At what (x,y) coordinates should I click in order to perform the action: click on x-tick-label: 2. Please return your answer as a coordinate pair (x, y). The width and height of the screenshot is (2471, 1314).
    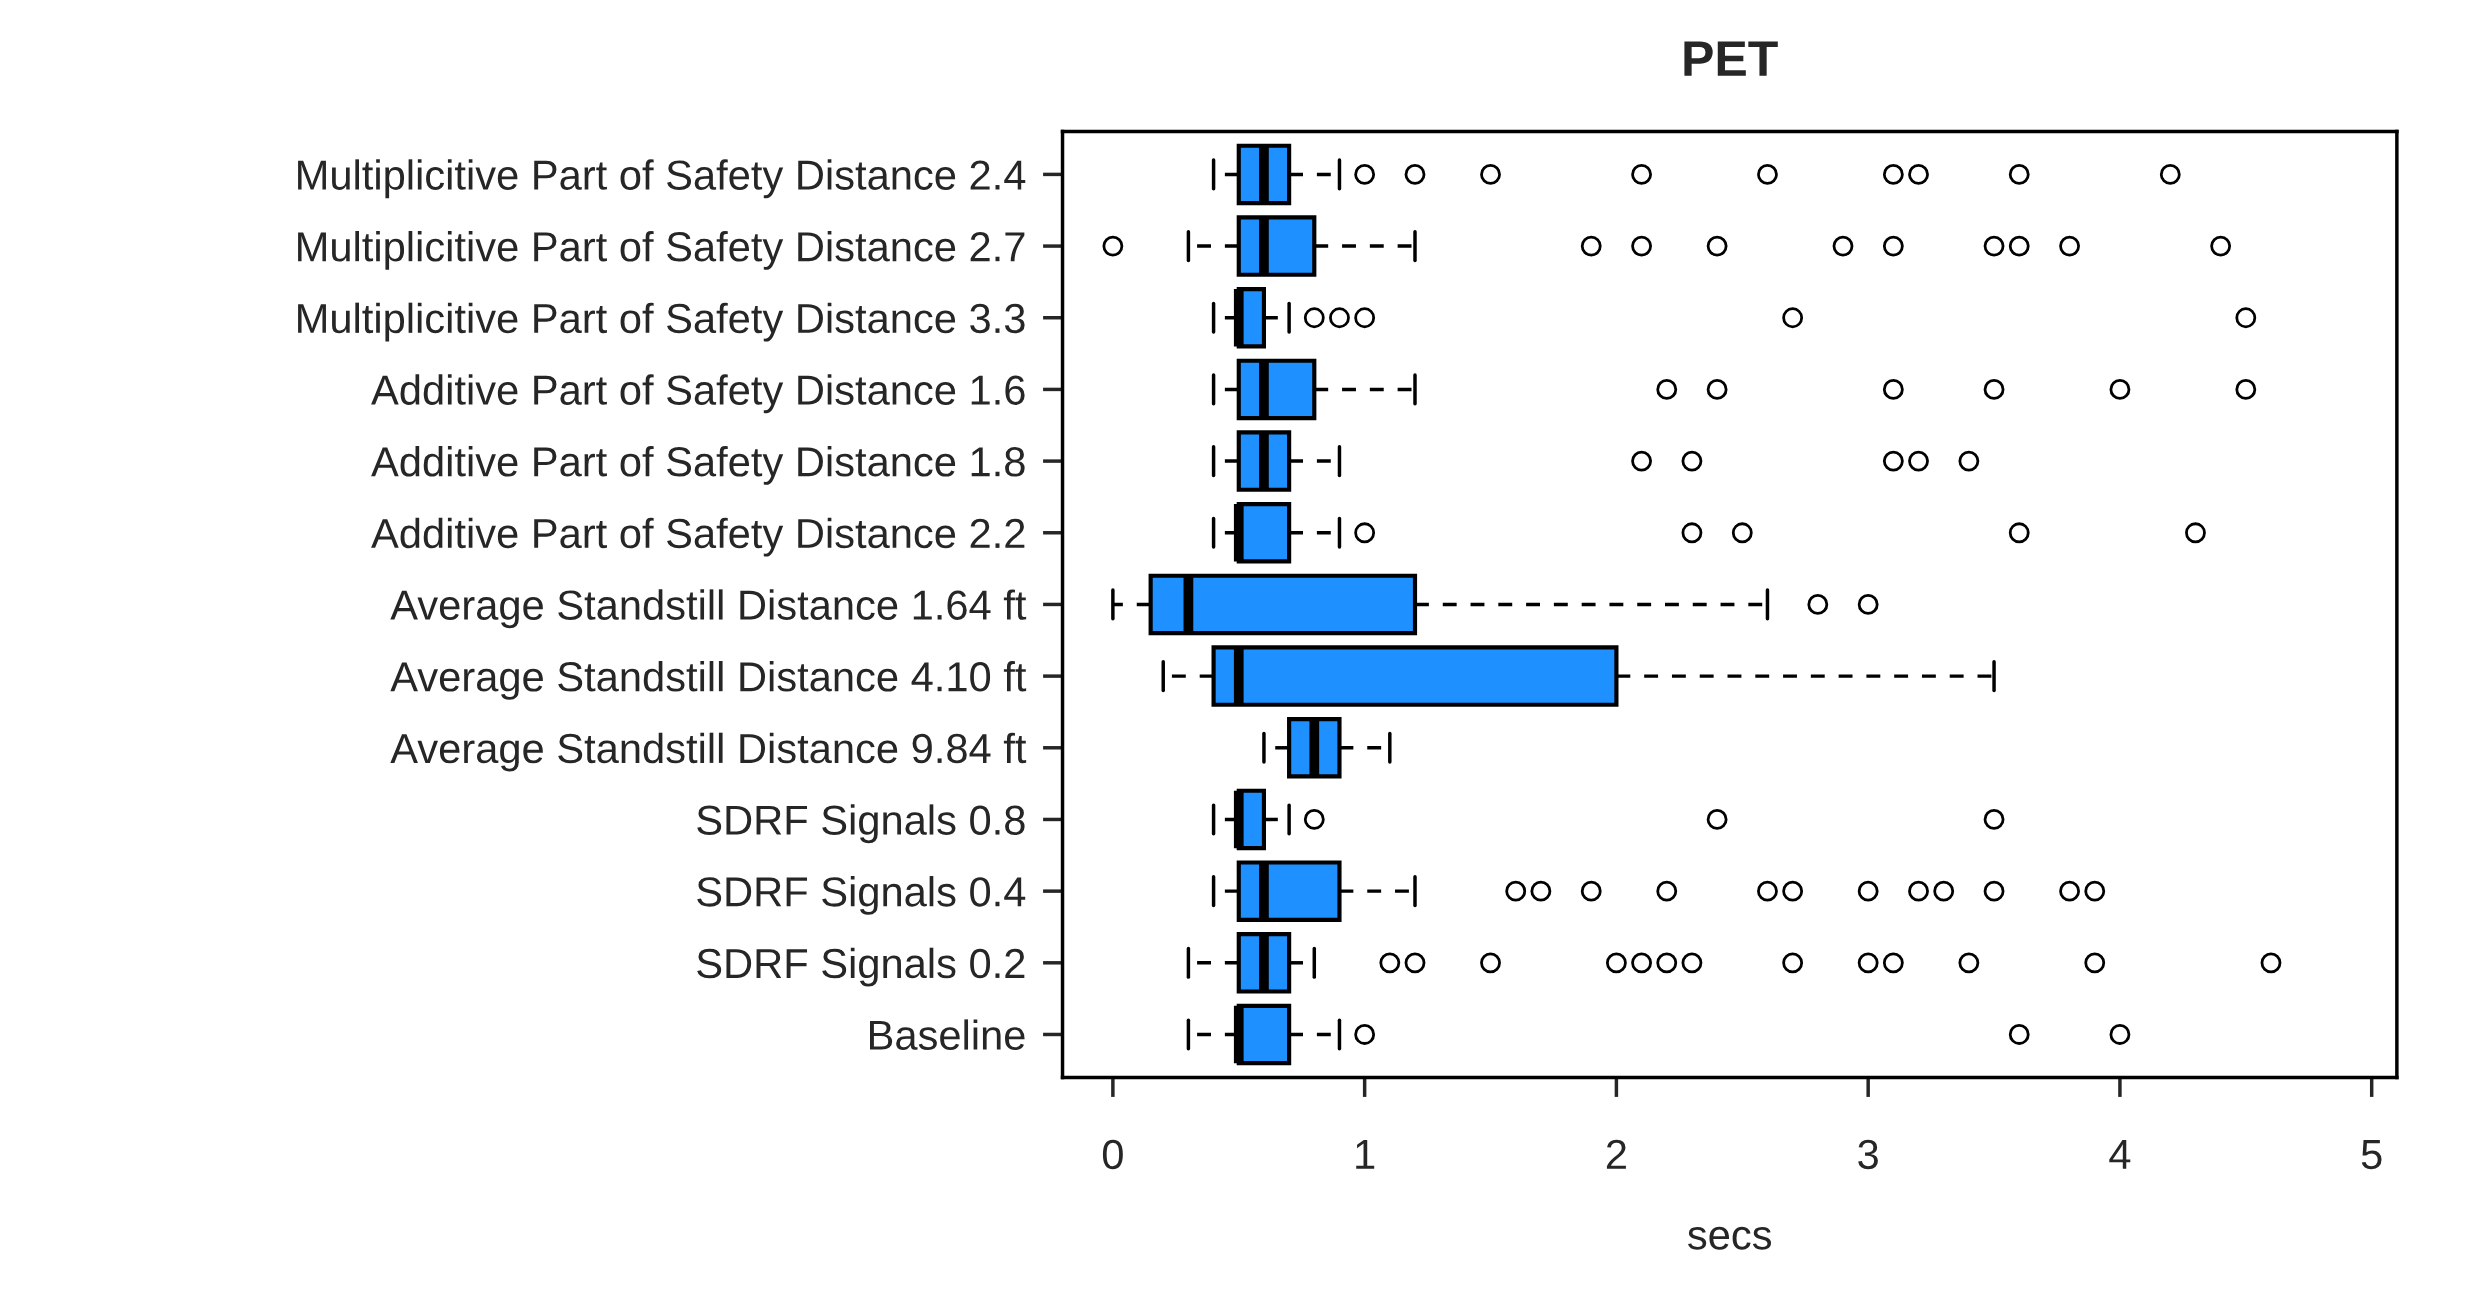
    Looking at the image, I should click on (1616, 1154).